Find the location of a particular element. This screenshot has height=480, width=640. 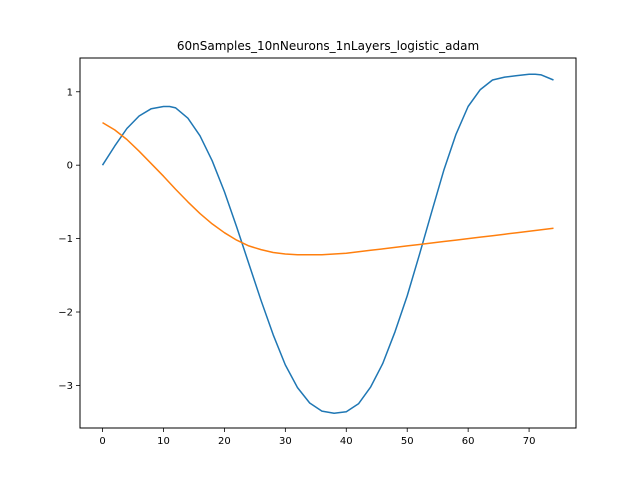

y-axis-ticks: −3 −2 −1 0 1 is located at coordinates (69, 239).